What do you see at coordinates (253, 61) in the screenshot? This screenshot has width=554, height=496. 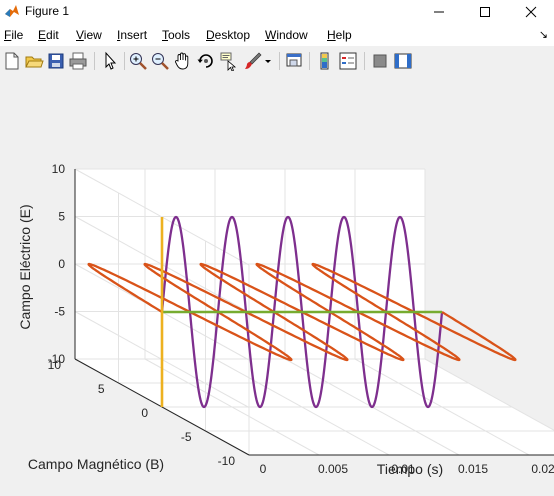 I see `brush-icon` at bounding box center [253, 61].